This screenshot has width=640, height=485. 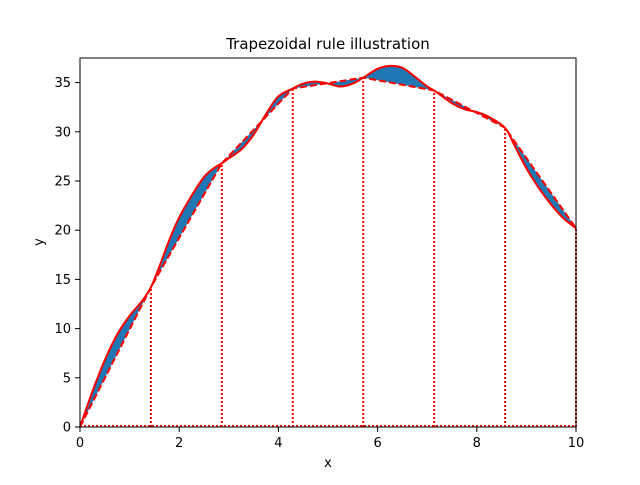 What do you see at coordinates (330, 439) in the screenshot?
I see `x-axis-ticks: 0 2 4 6 8 10` at bounding box center [330, 439].